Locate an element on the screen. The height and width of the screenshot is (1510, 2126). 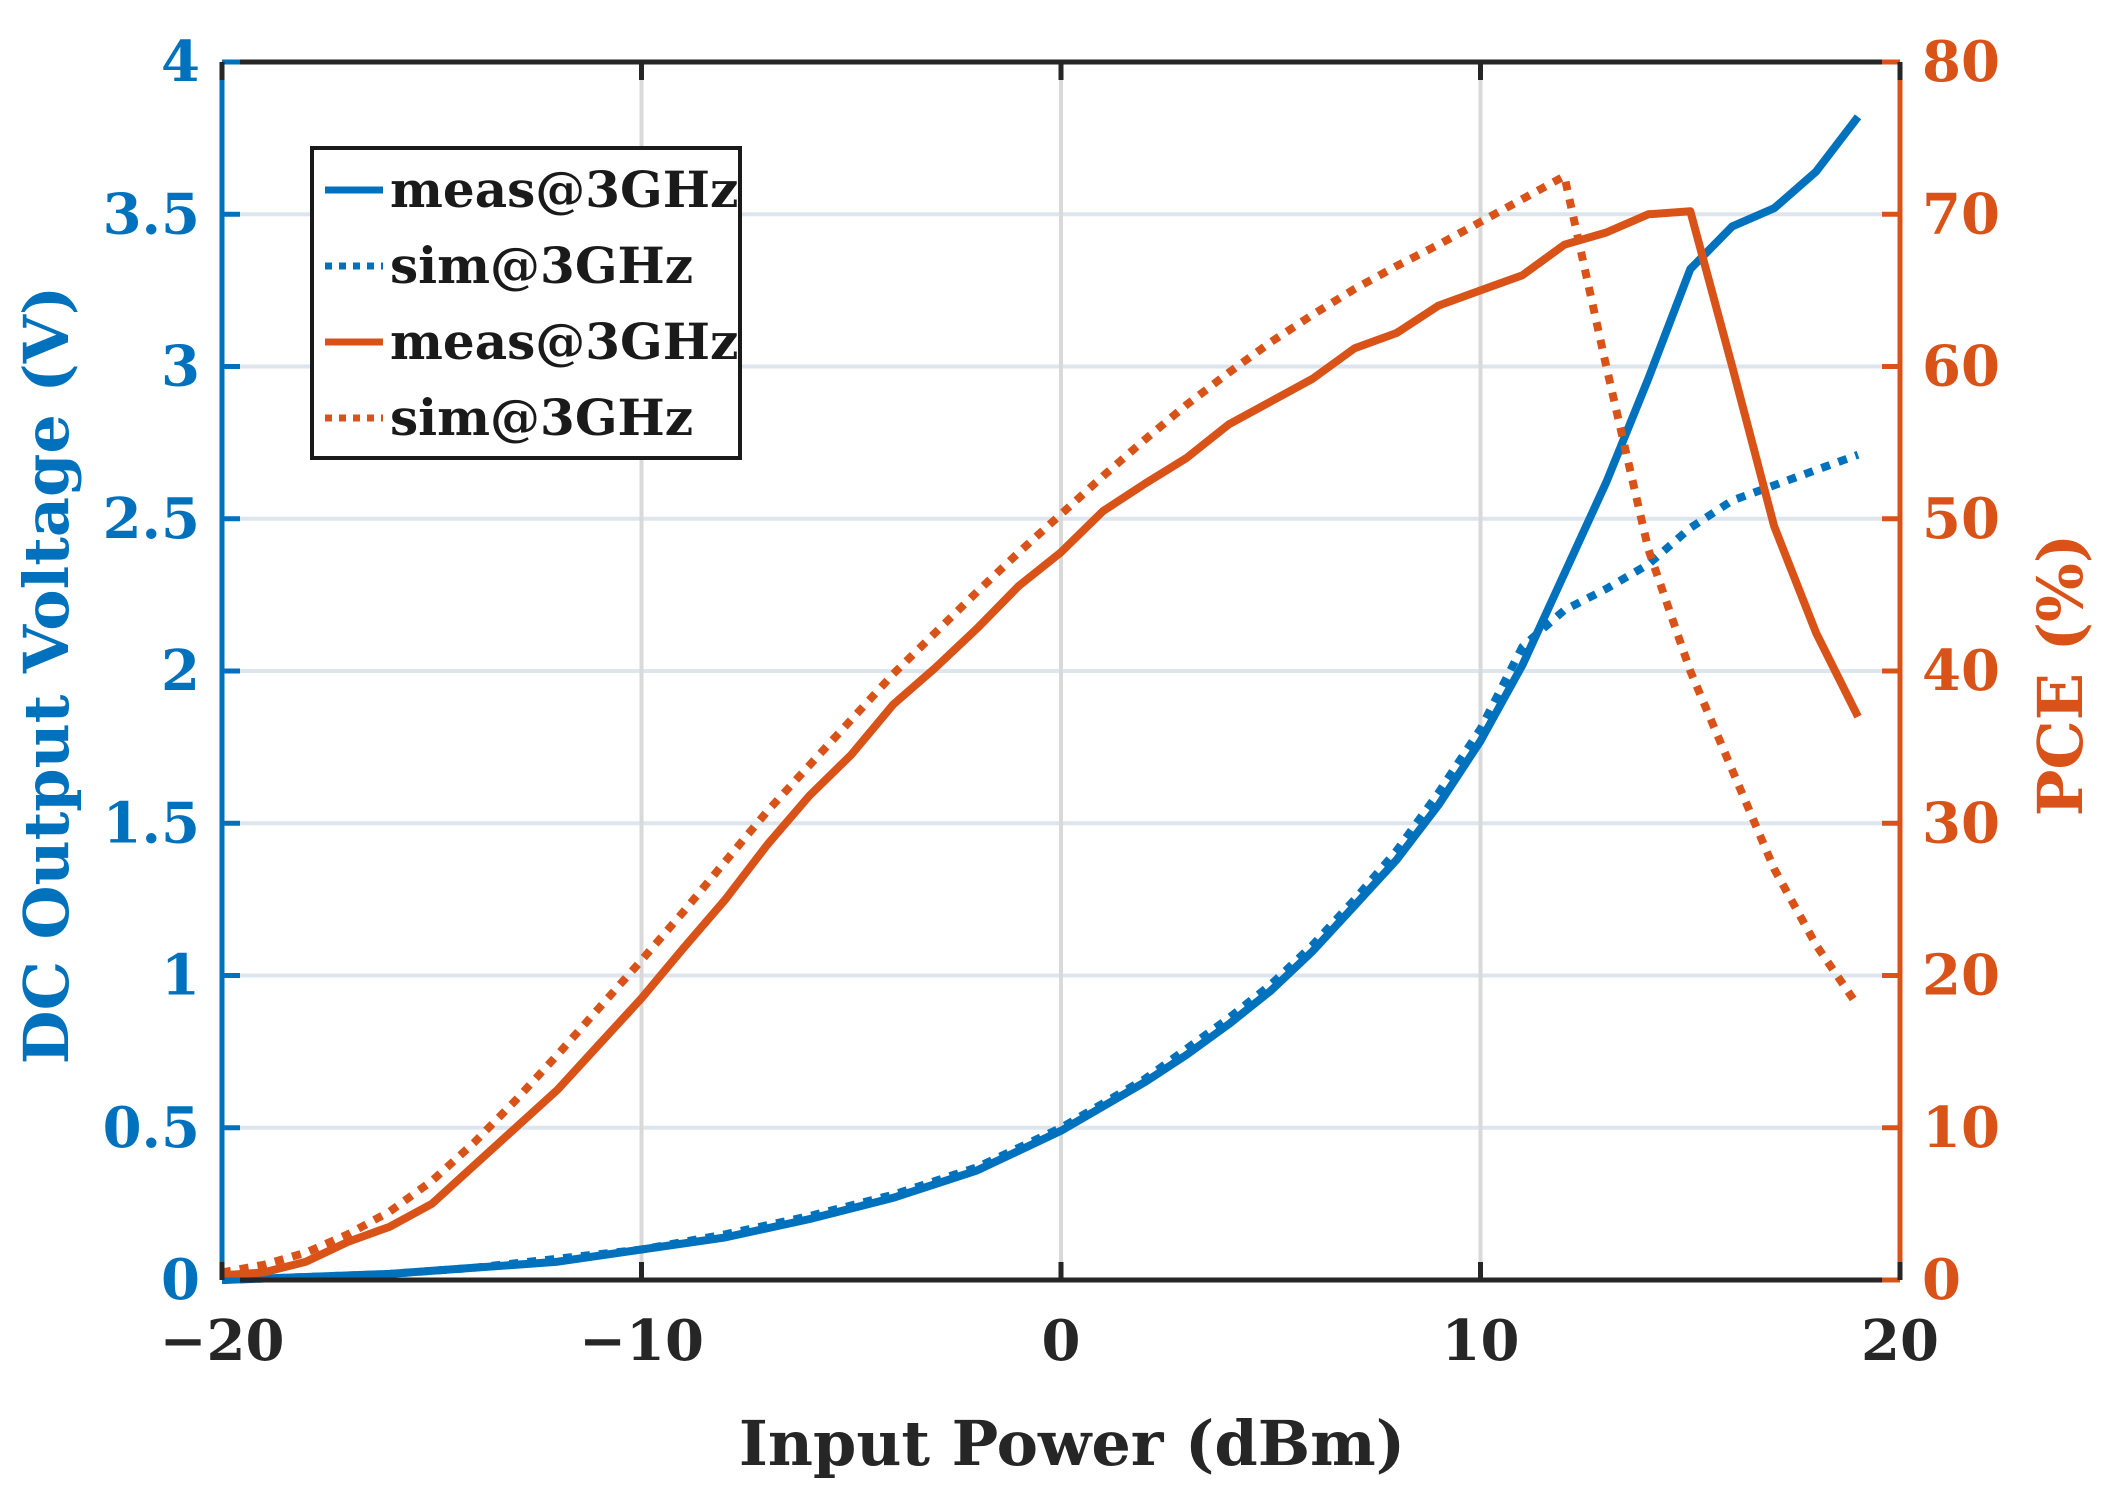
left-y-tick-label: 3 is located at coordinates (180, 367).